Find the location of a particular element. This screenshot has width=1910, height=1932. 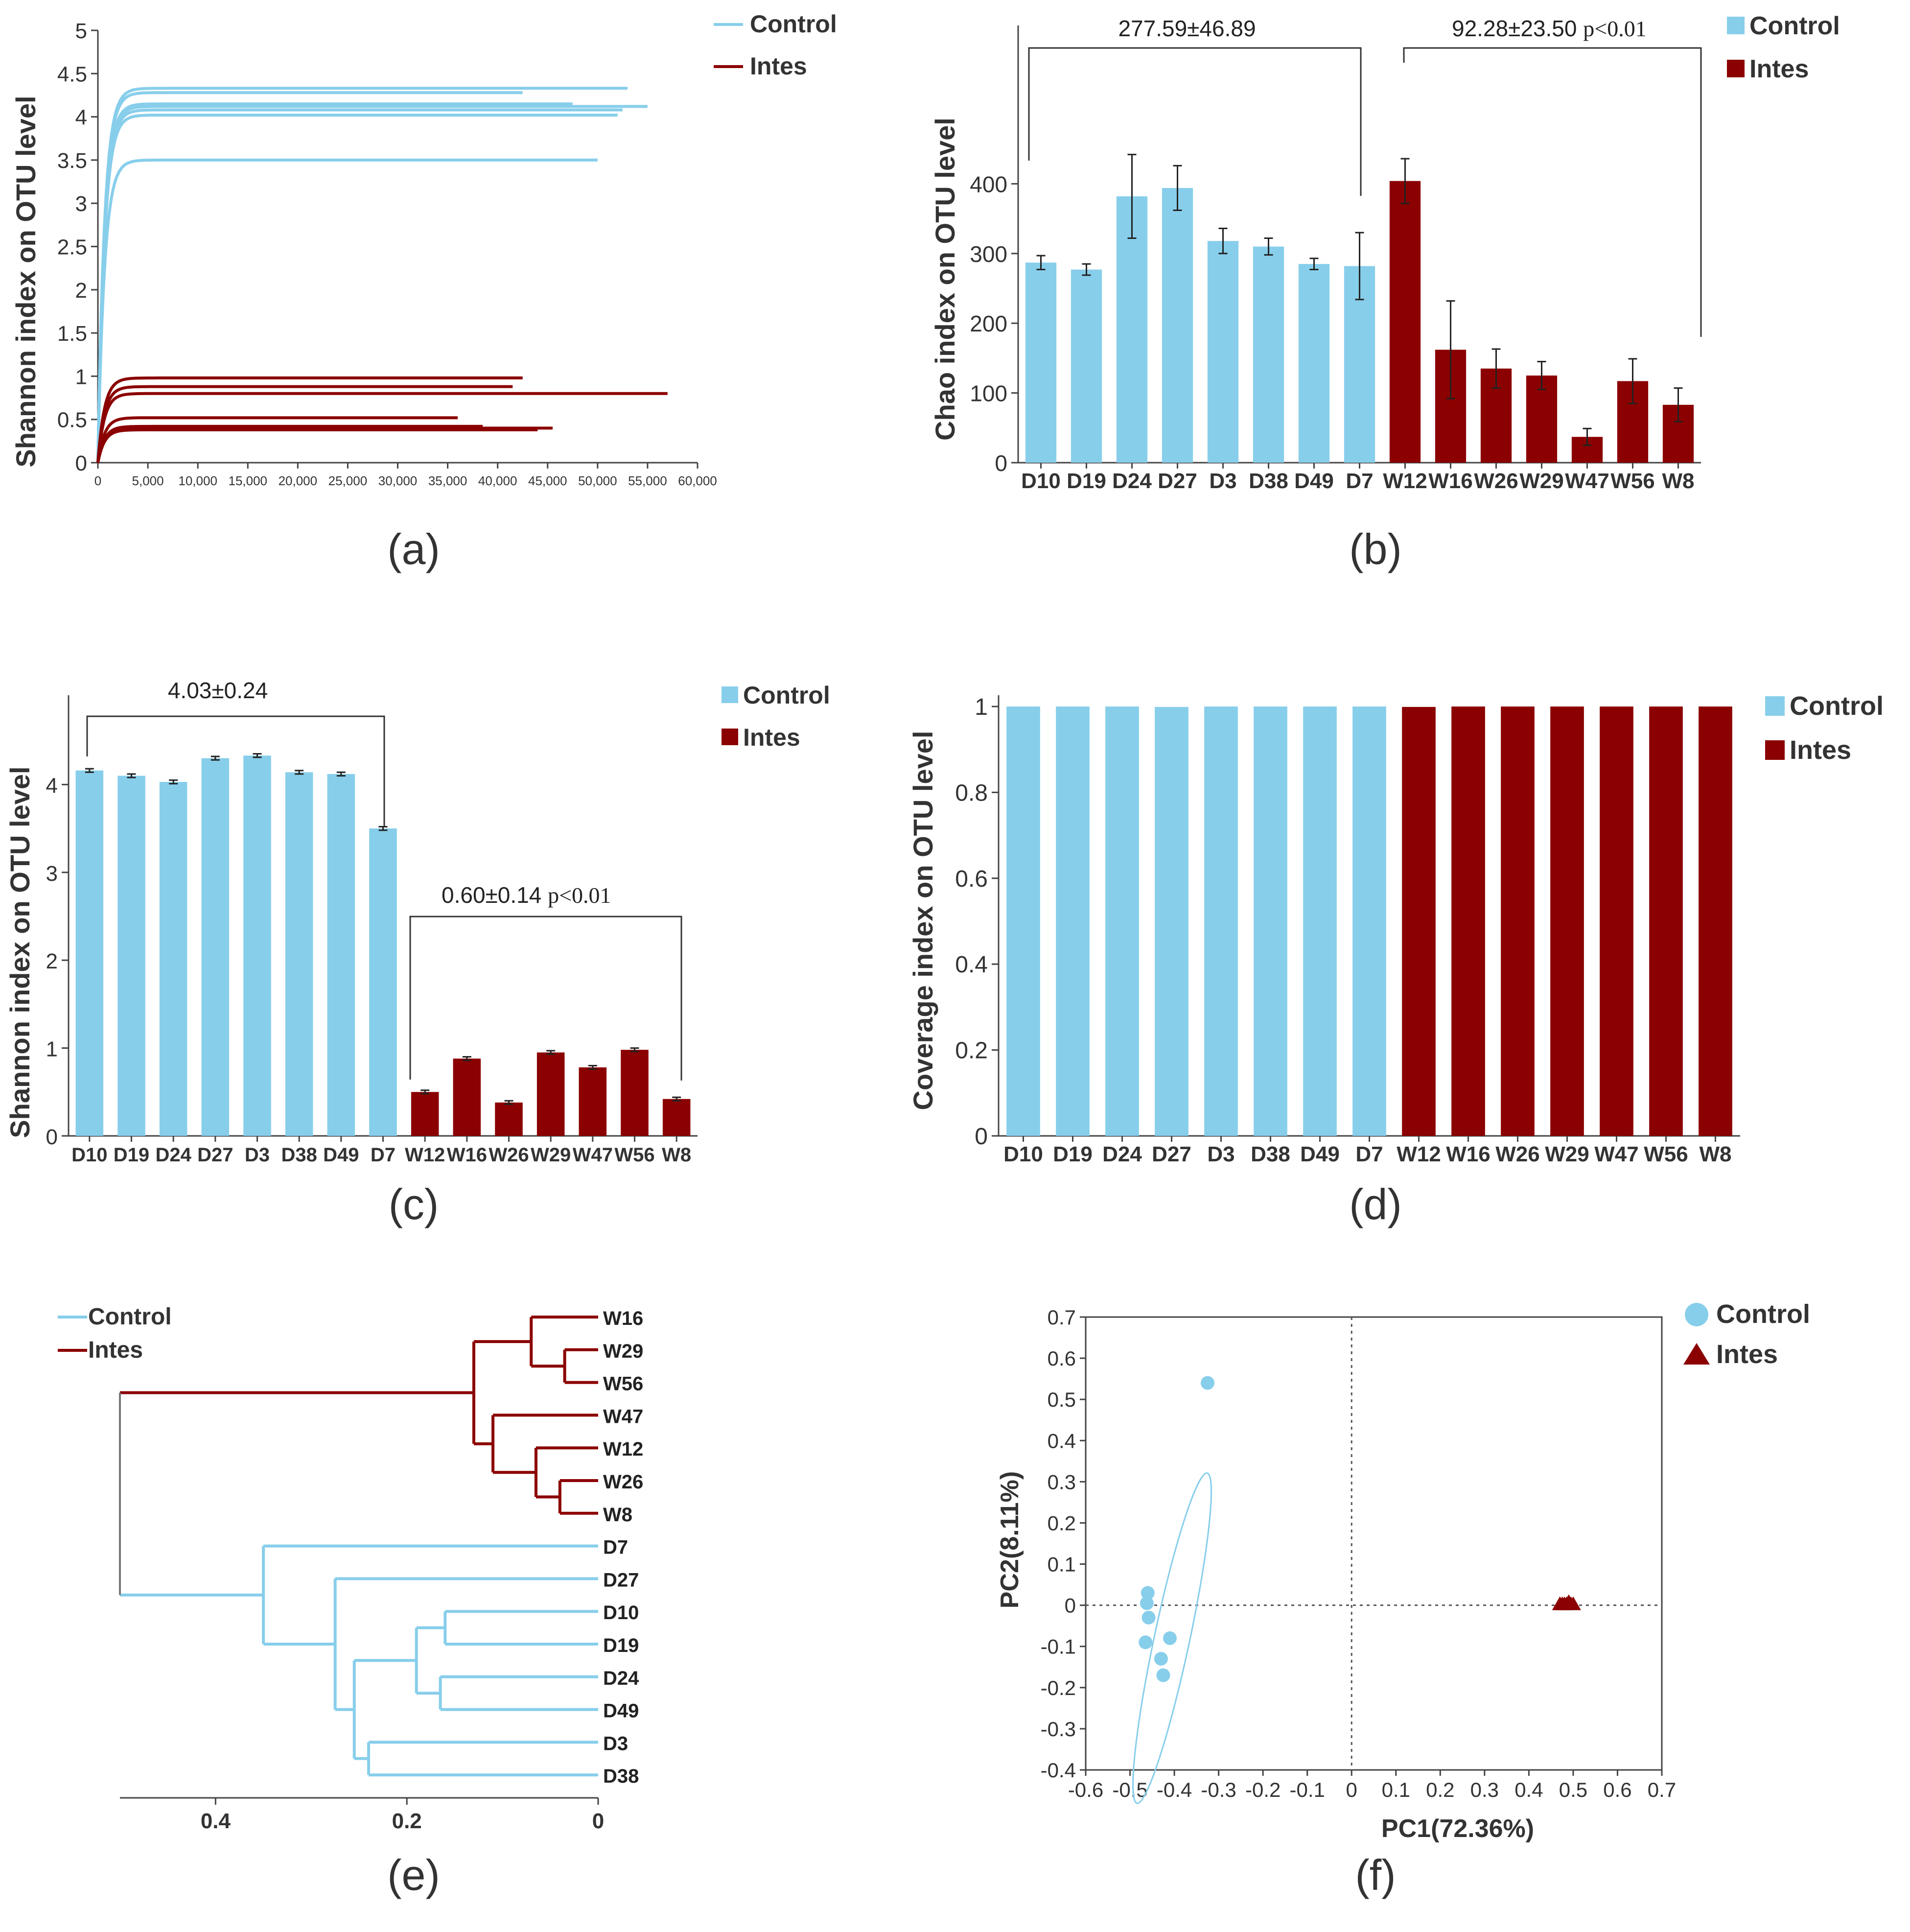

y-tick-label: 0.2 is located at coordinates (971, 1051).